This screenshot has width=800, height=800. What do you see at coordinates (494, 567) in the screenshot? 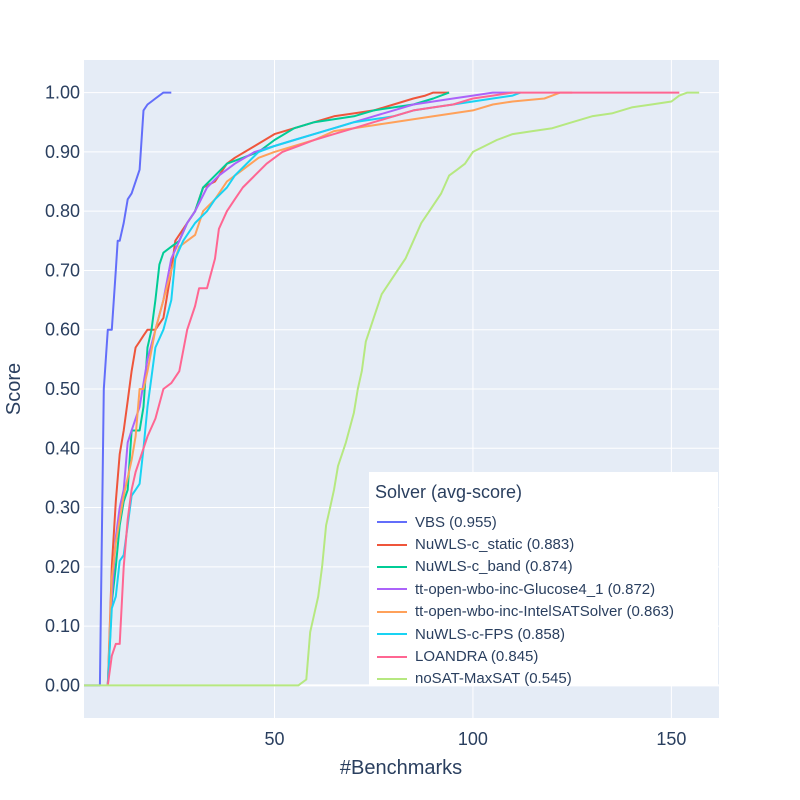
I see `legend-label: NuWLS-c_band (0.874)` at bounding box center [494, 567].